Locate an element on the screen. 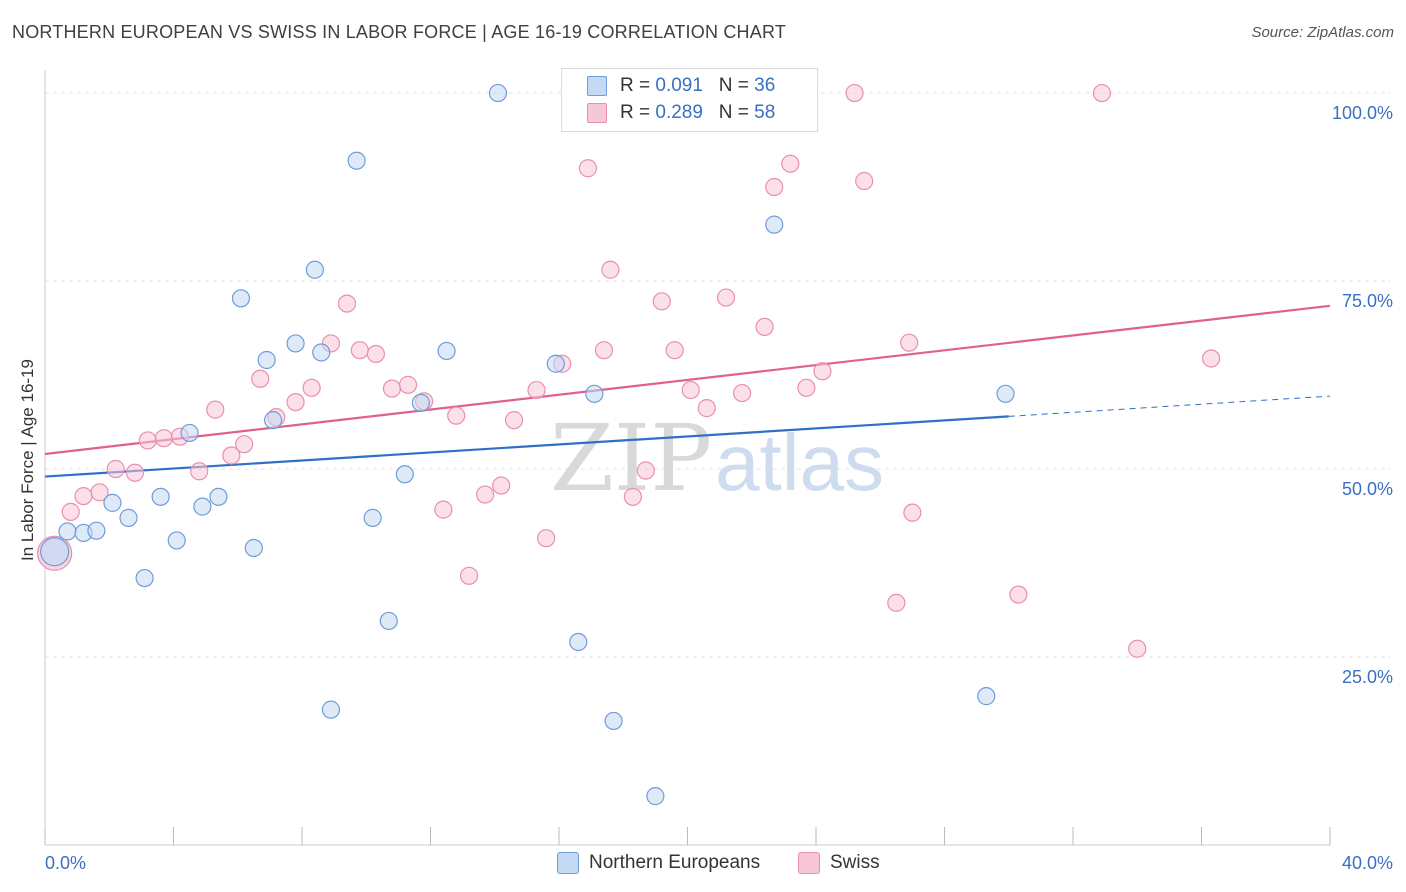  correlation-legend: R = 0.091 N = 36 R = 0.289 N = 58 is located at coordinates (689, 100).